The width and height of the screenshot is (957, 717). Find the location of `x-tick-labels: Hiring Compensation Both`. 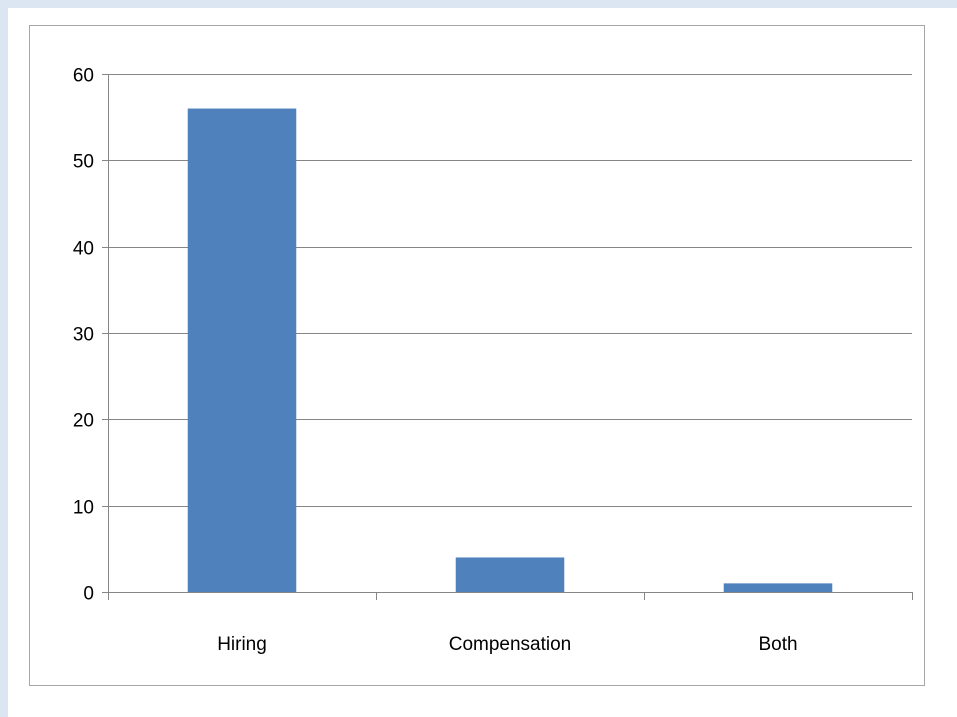

x-tick-labels: Hiring Compensation Both is located at coordinates (507, 644).